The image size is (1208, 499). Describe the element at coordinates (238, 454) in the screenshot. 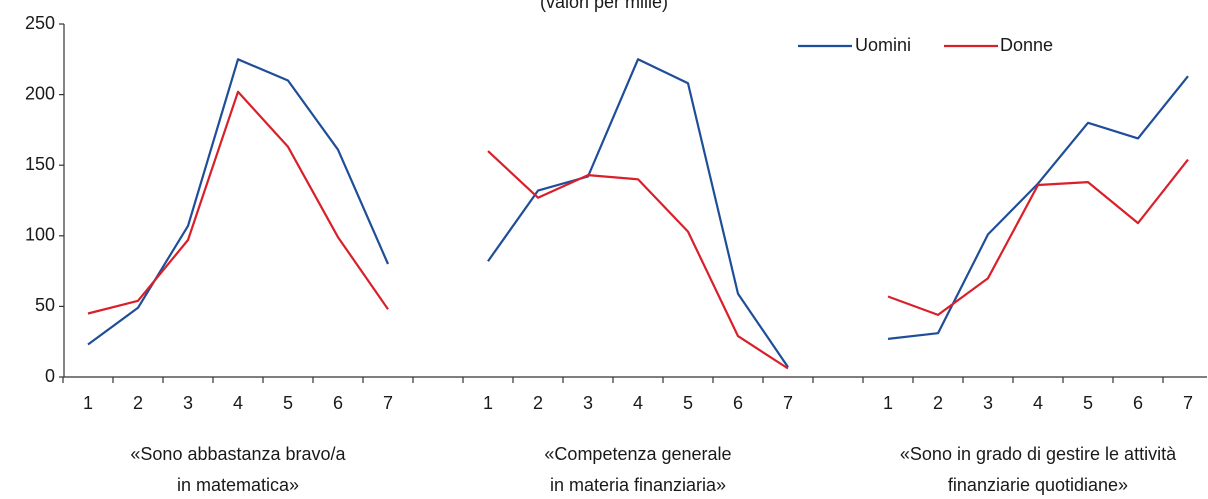

I see `group-label: «Sono abbastanza bravo/a` at that location.